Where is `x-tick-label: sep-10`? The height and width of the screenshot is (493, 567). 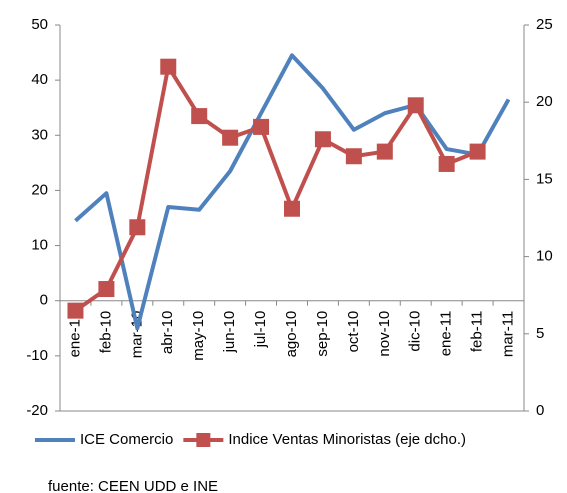 x-tick-label: sep-10 is located at coordinates (322, 334).